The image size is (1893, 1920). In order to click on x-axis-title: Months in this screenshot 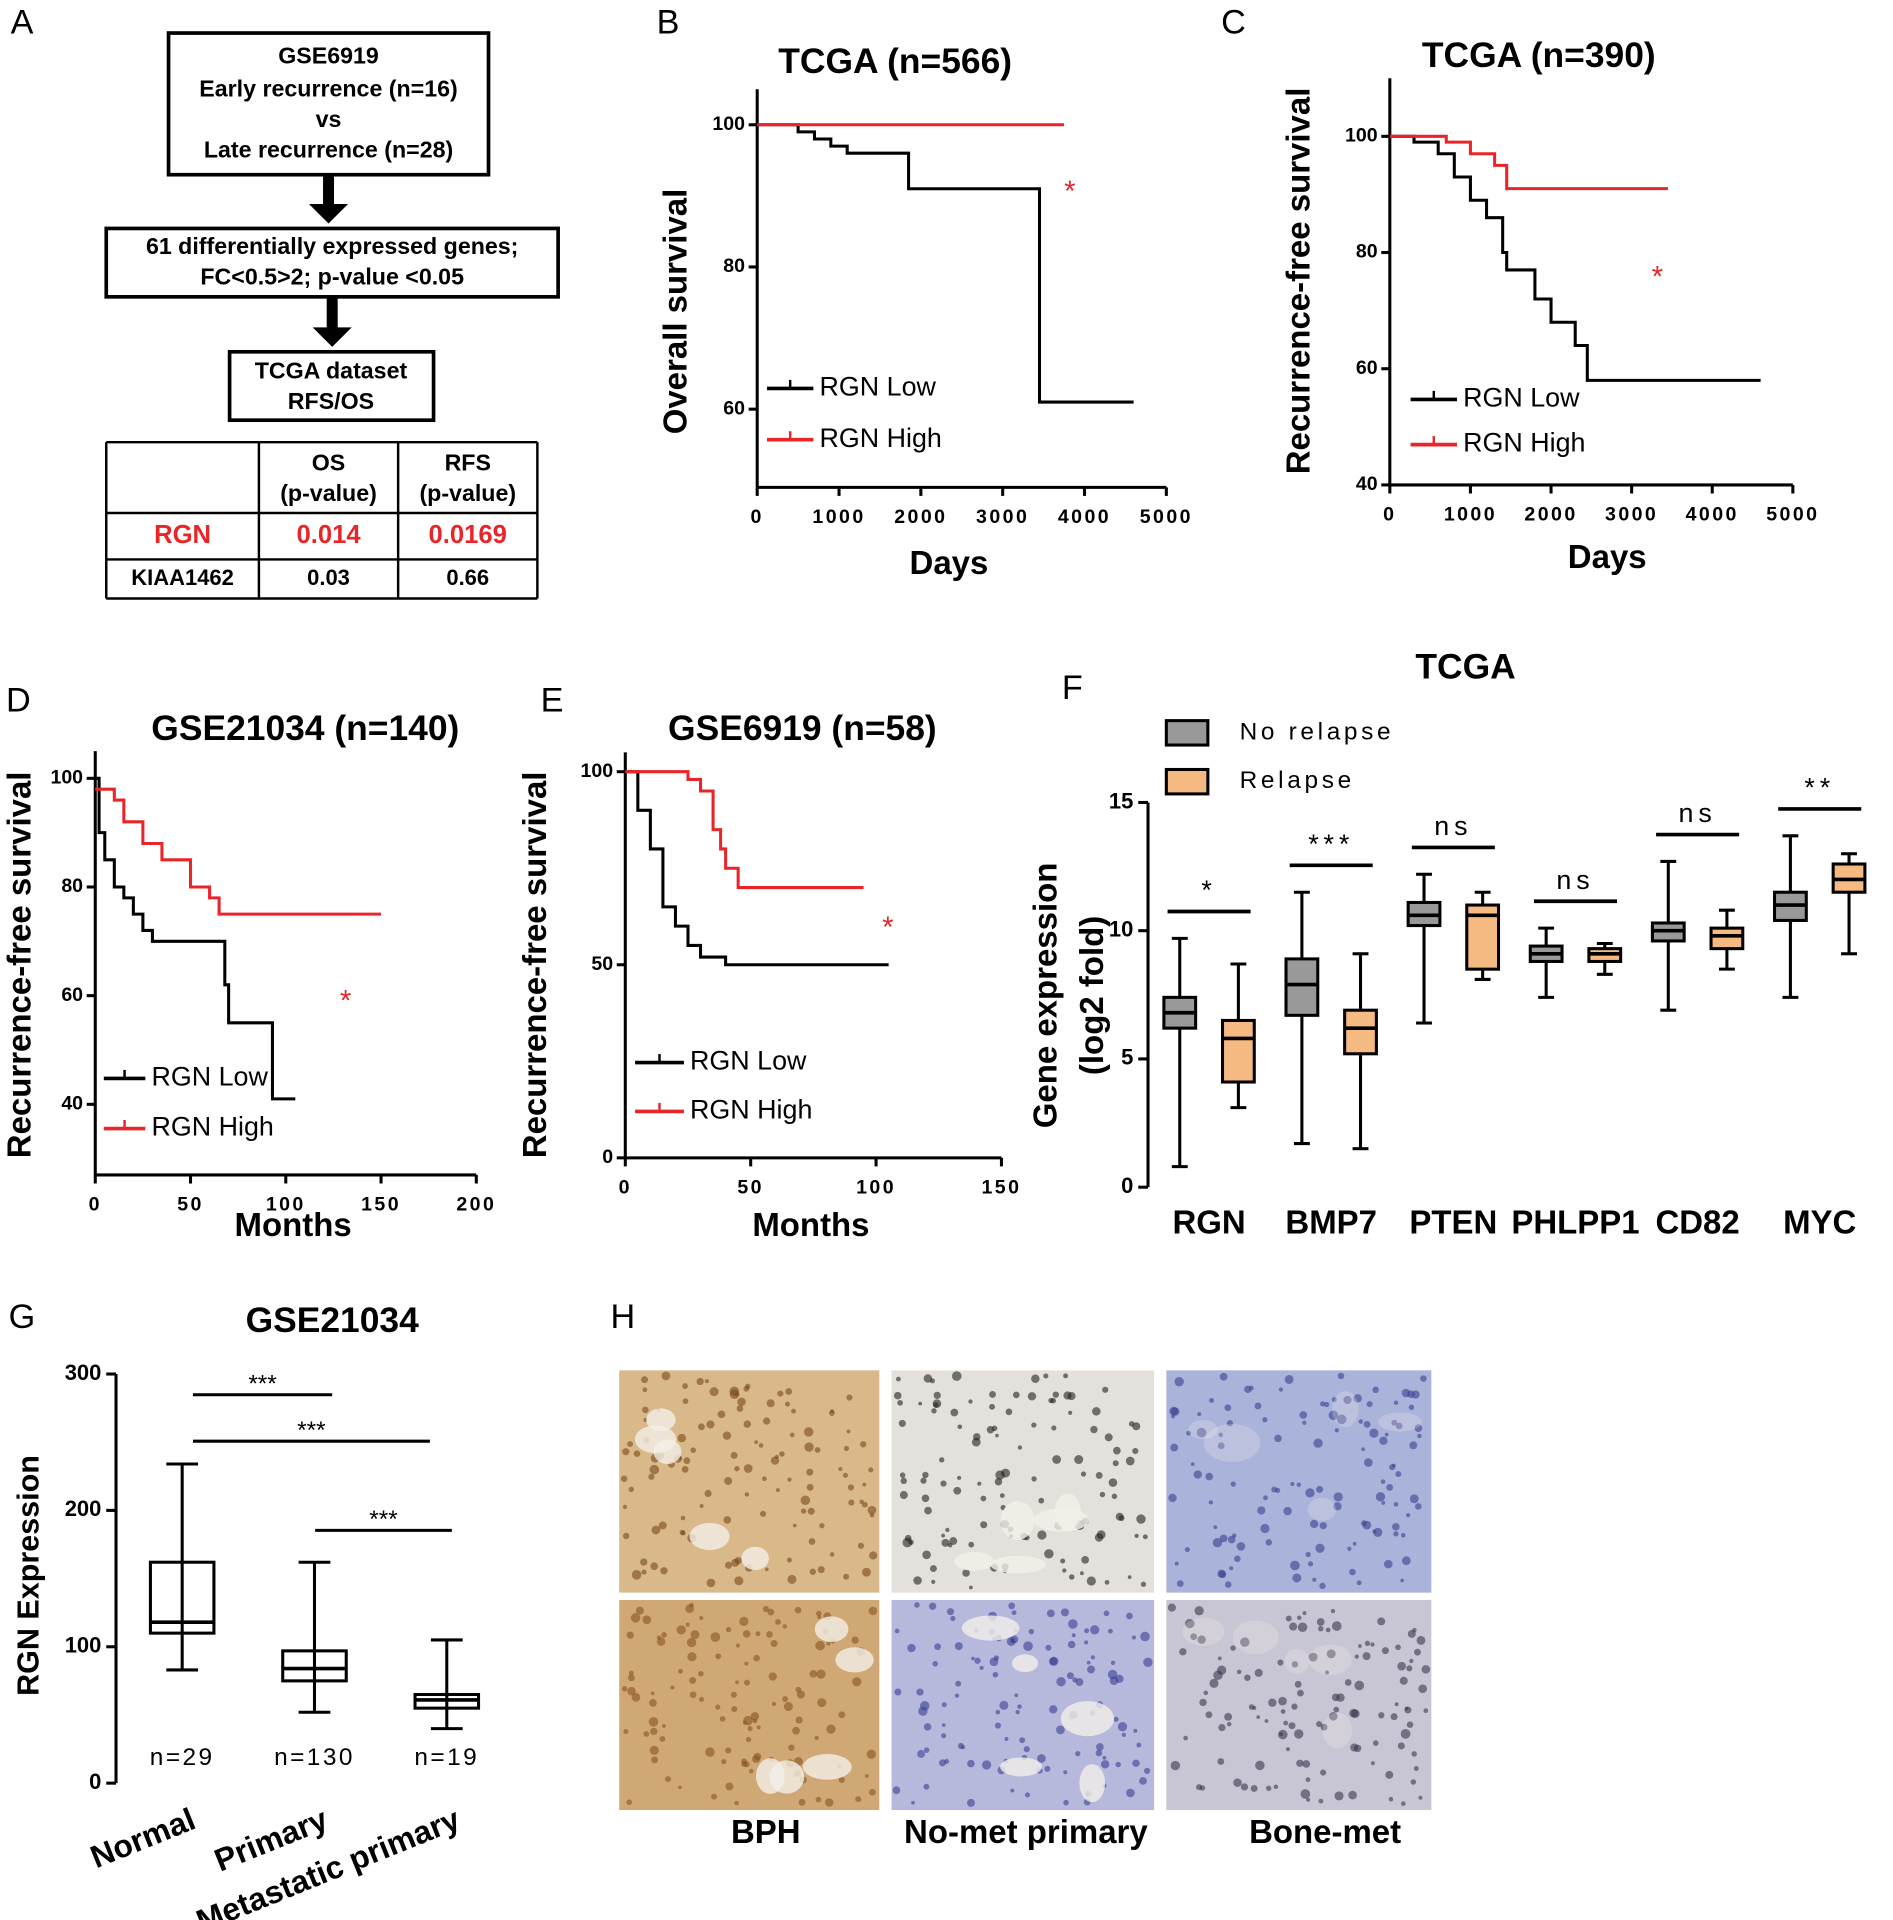, I will do `click(293, 1224)`.